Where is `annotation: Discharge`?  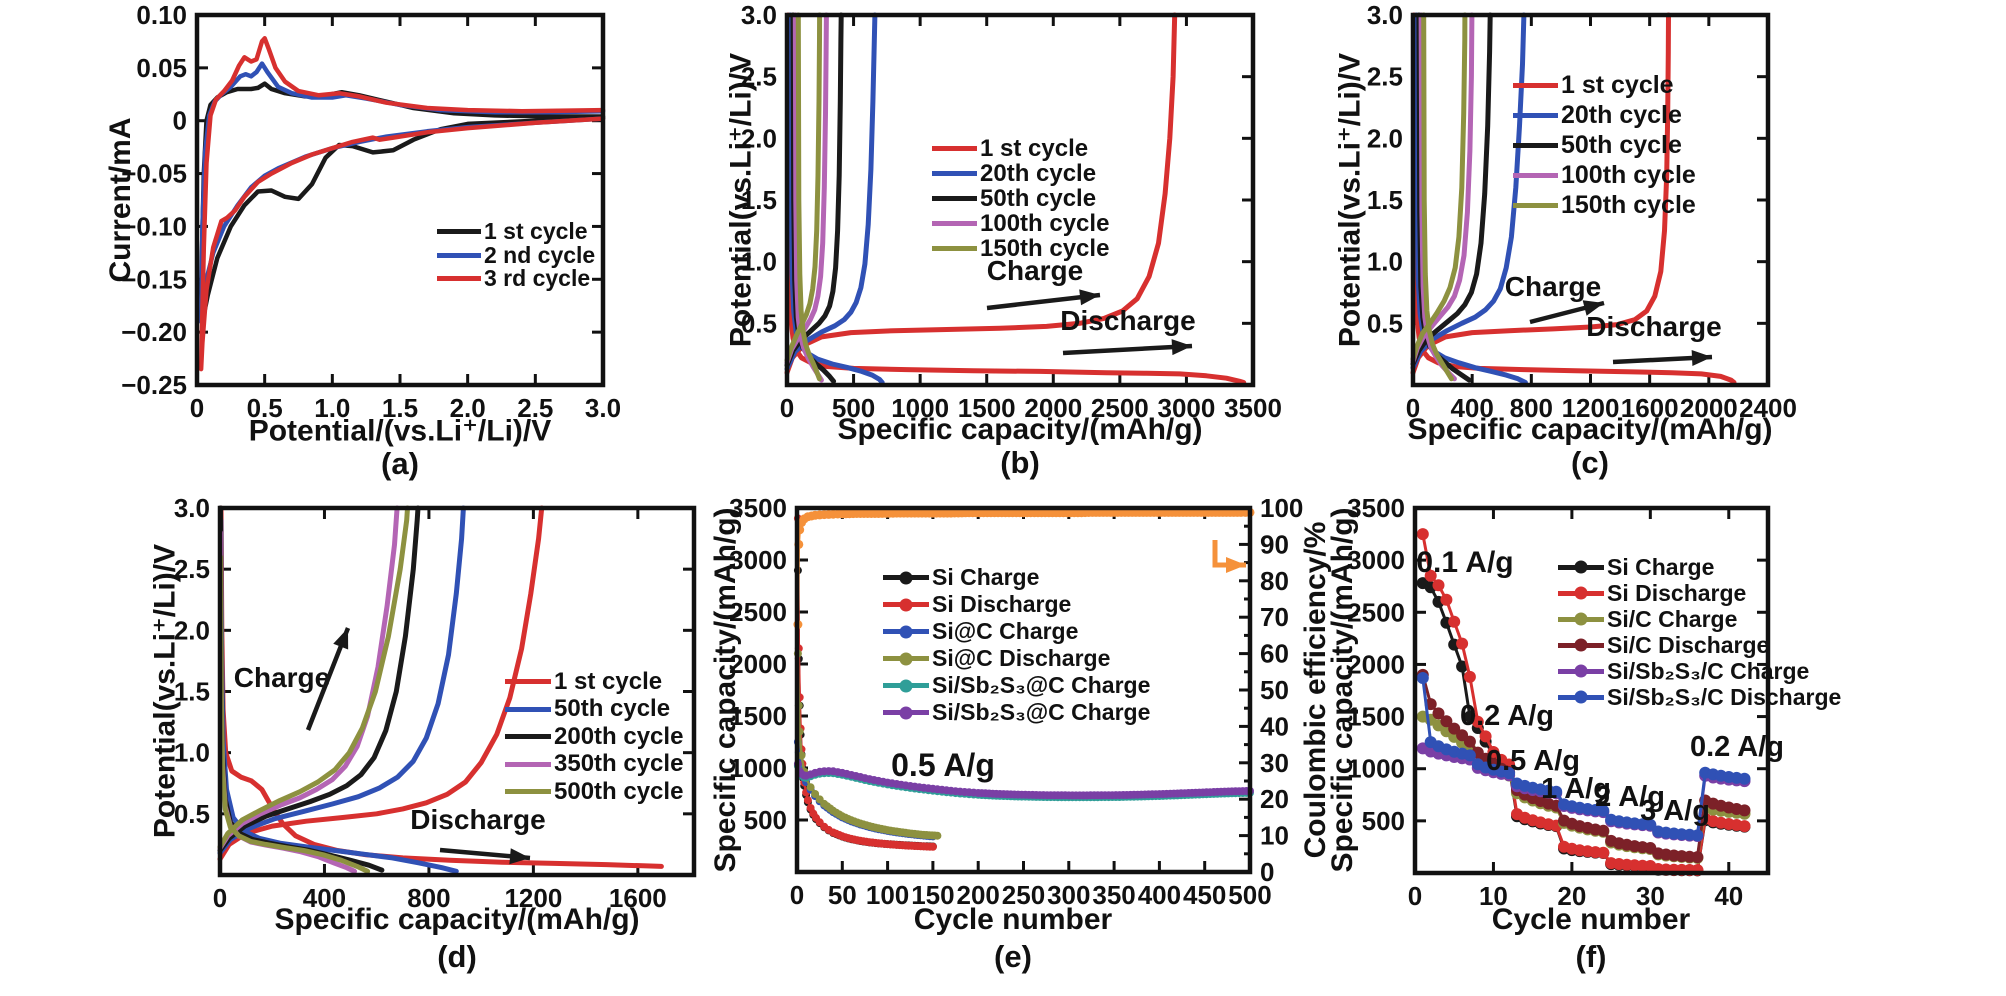
annotation: Discharge is located at coordinates (1127, 320).